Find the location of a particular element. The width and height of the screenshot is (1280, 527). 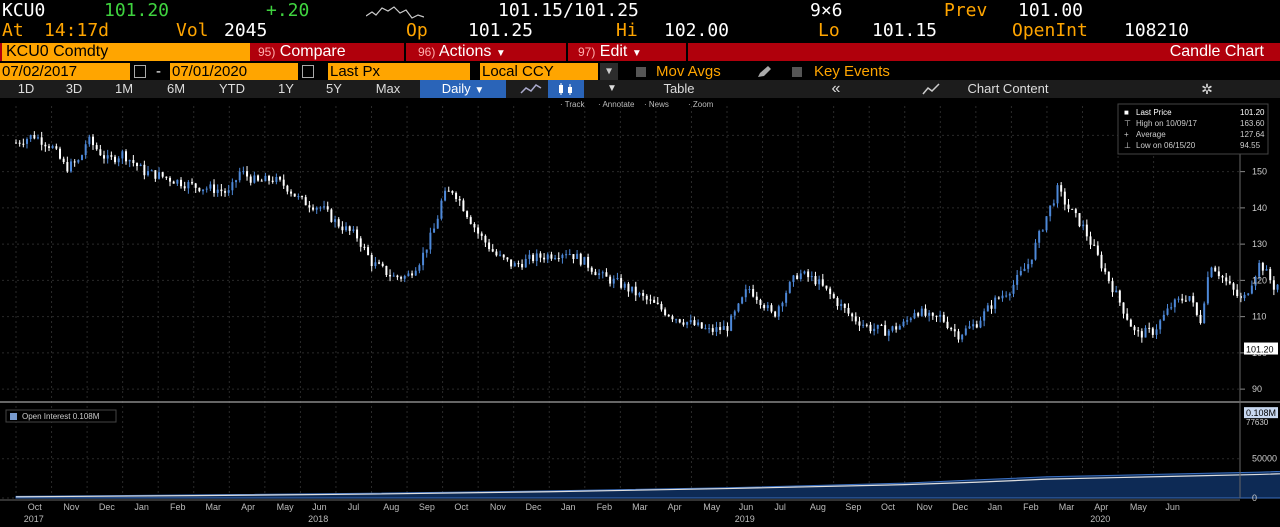

frequency-select: Daily ▼ is located at coordinates (463, 89).